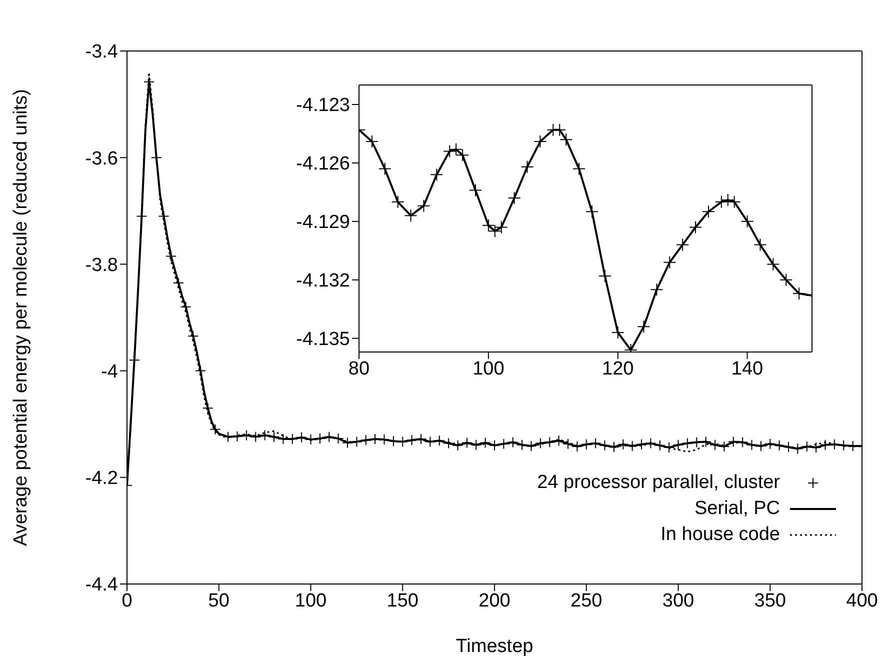 This screenshot has width=892, height=660. What do you see at coordinates (678, 601) in the screenshot?
I see `x-tick-label: 300` at bounding box center [678, 601].